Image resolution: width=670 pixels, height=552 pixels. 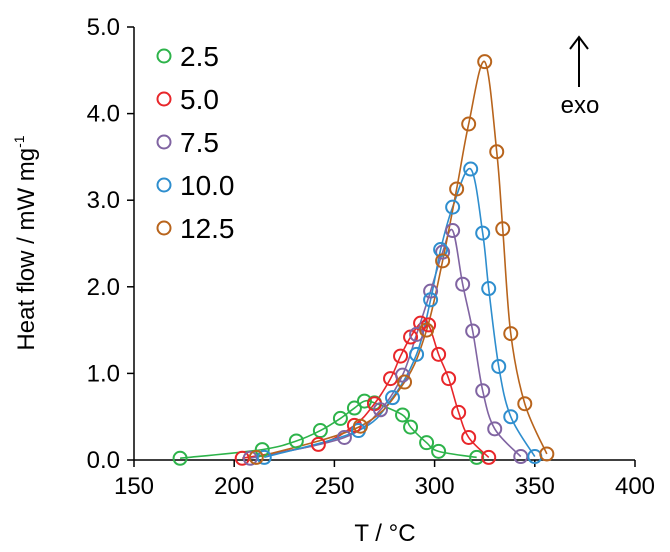 I want to click on legend-label: 5.0, so click(x=199, y=99).